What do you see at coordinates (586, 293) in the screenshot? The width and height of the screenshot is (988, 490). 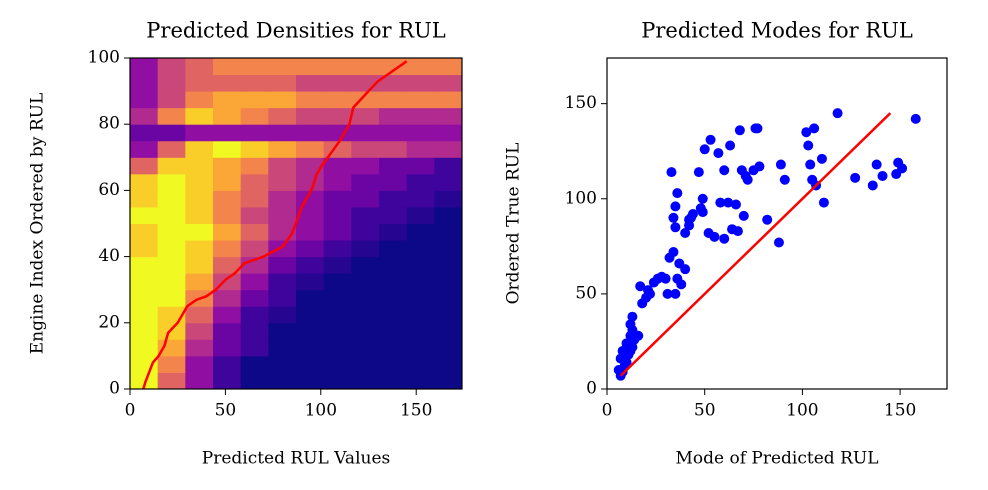 I see `y-tick-label: 50` at bounding box center [586, 293].